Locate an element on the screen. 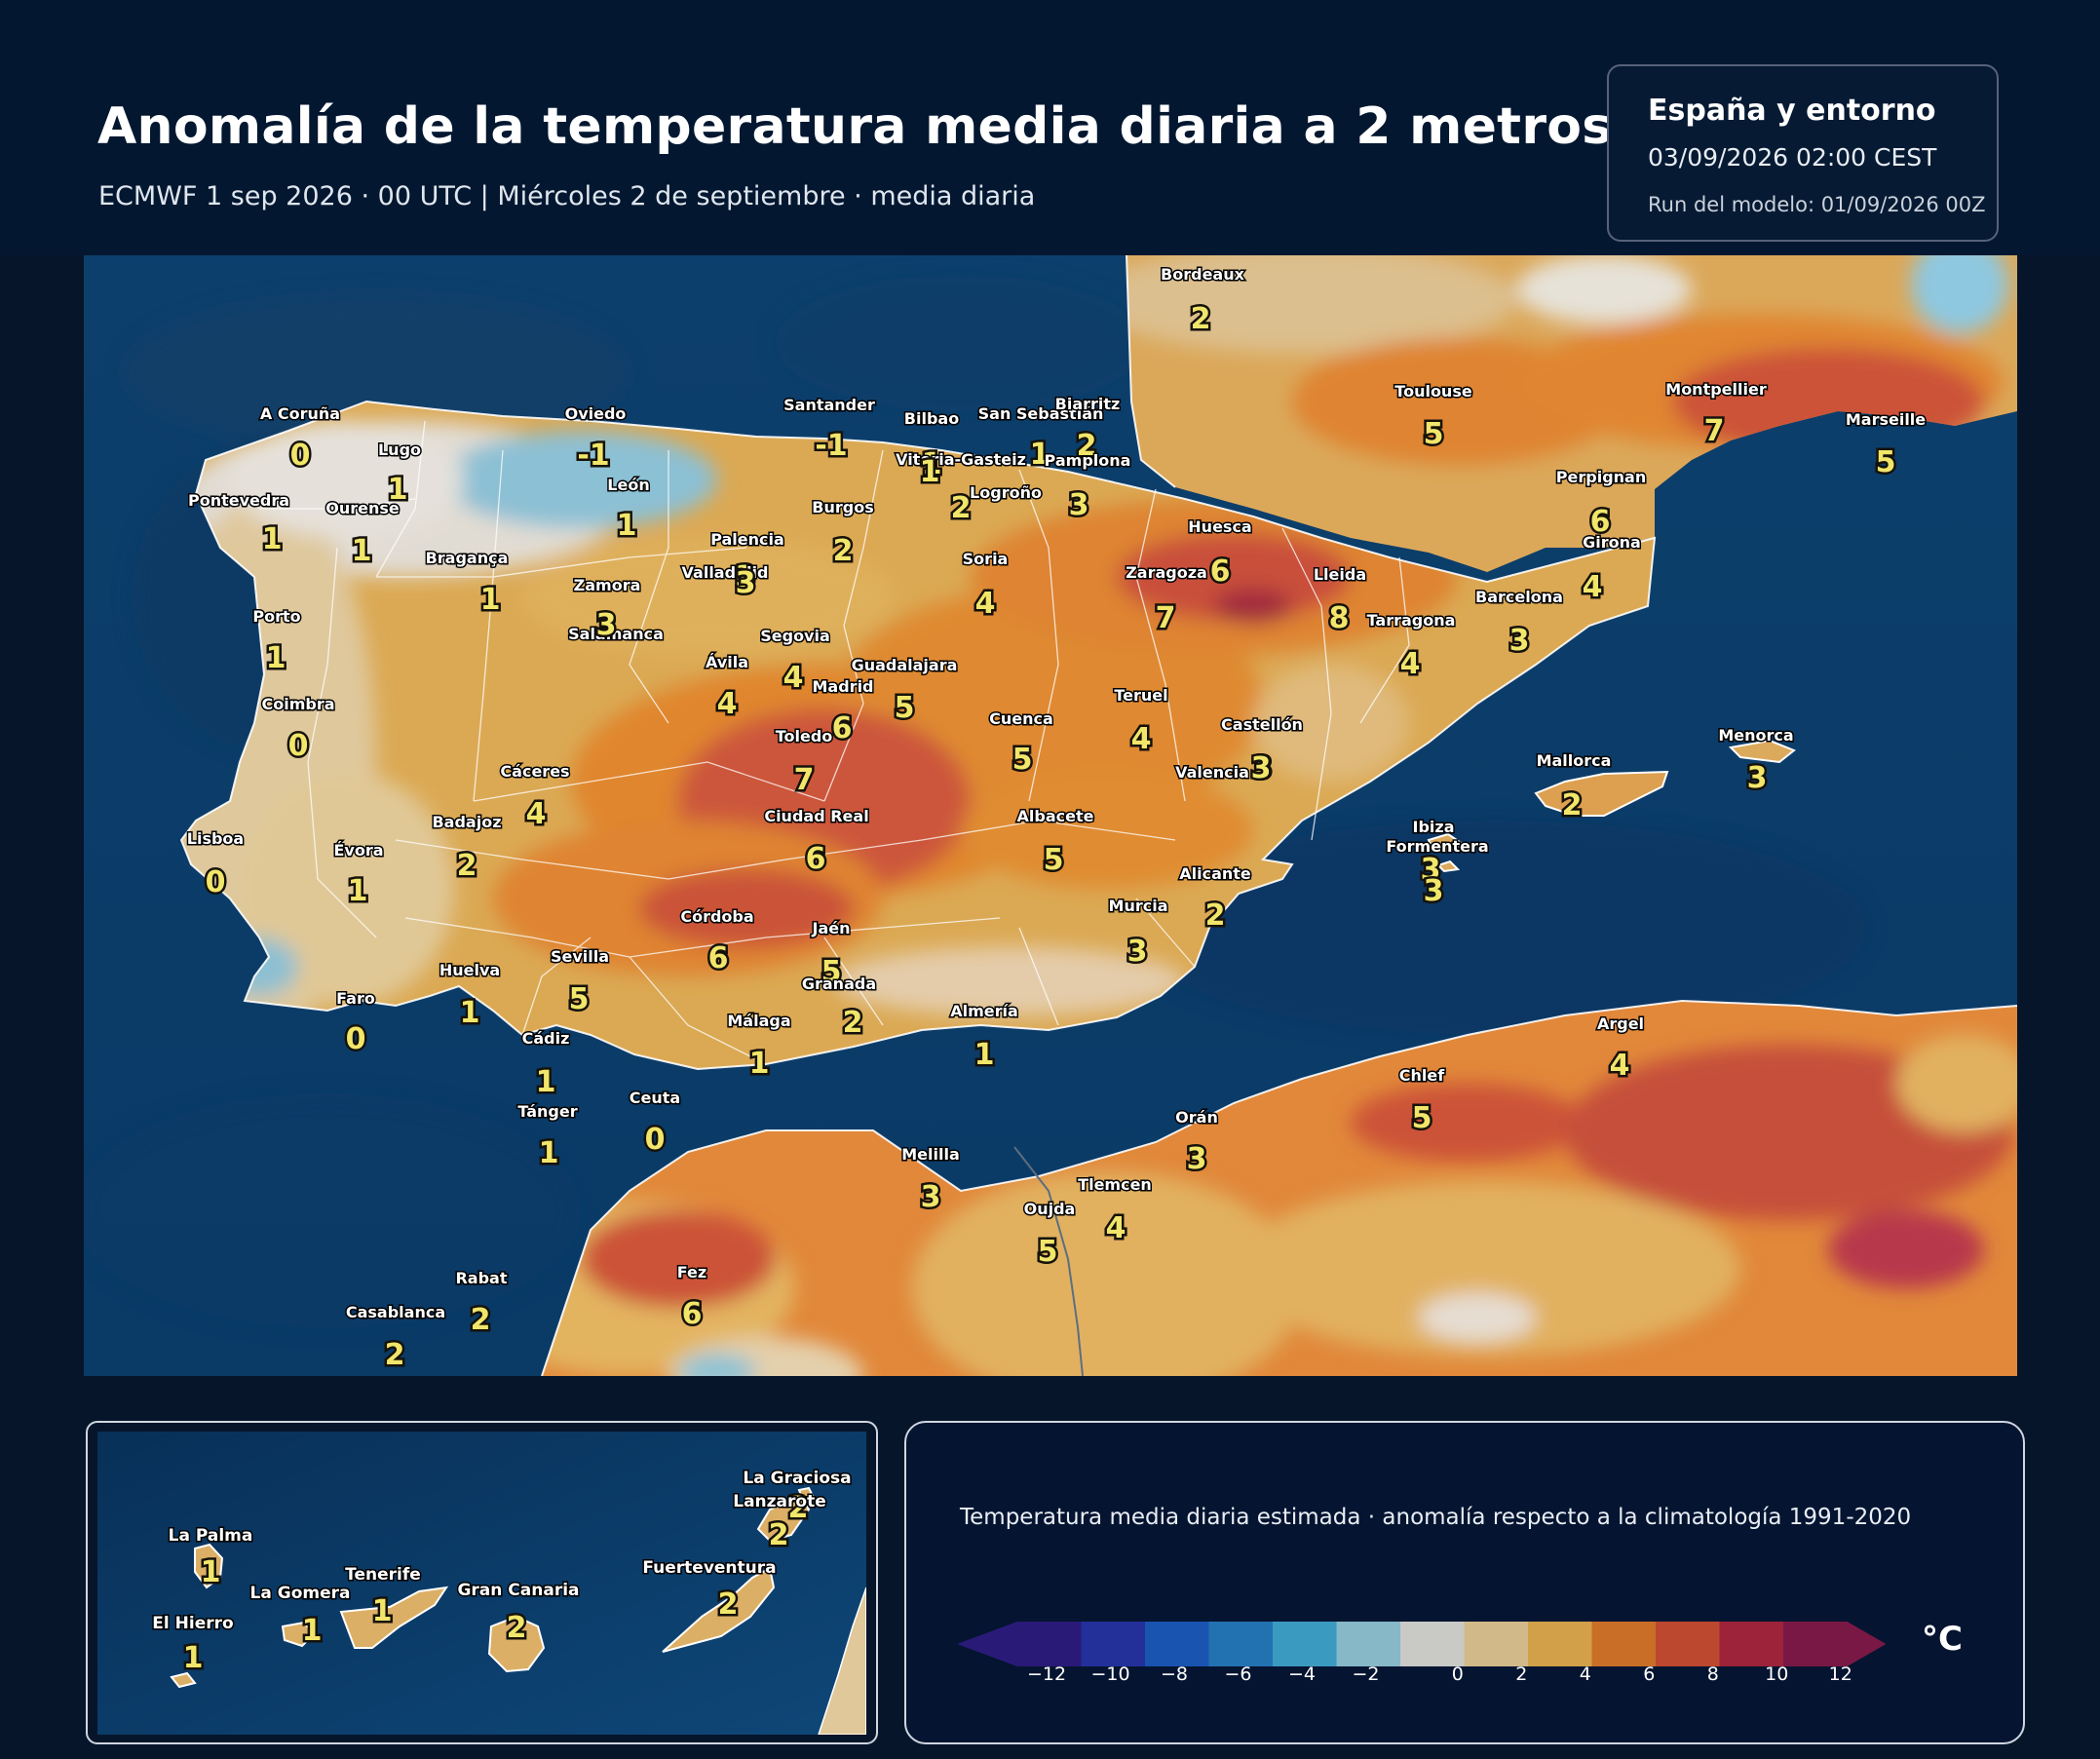 This screenshot has width=2100, height=1759. city-name: Porto is located at coordinates (276, 617).